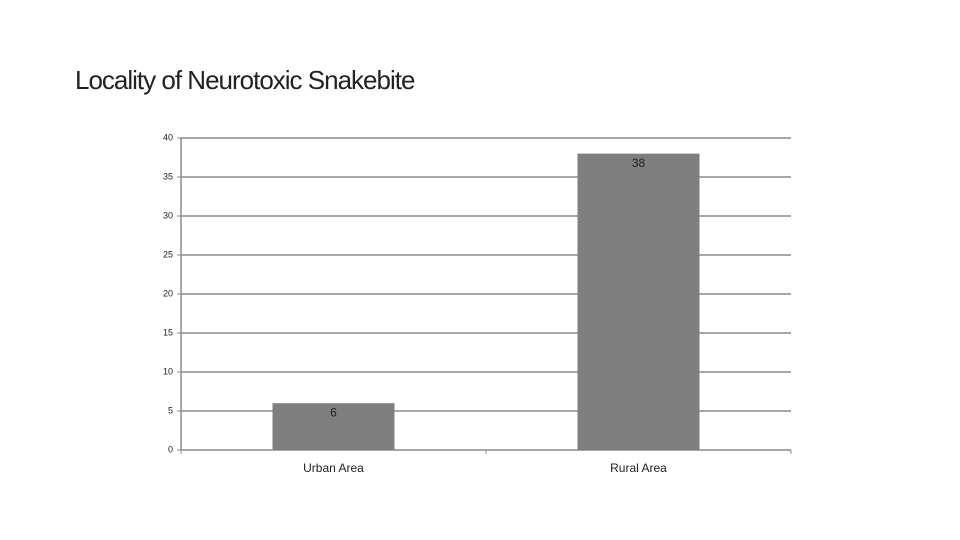  Describe the element at coordinates (168, 332) in the screenshot. I see `y-tick-label: 15` at that location.